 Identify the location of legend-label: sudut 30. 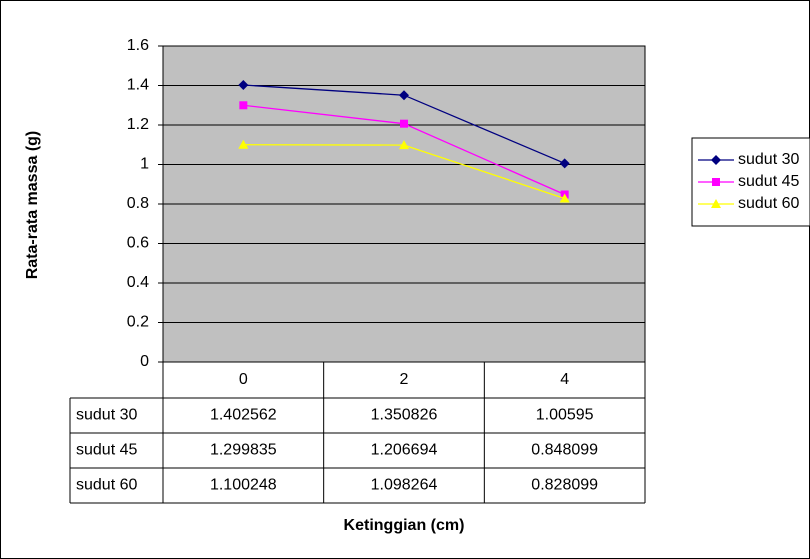
(768, 159).